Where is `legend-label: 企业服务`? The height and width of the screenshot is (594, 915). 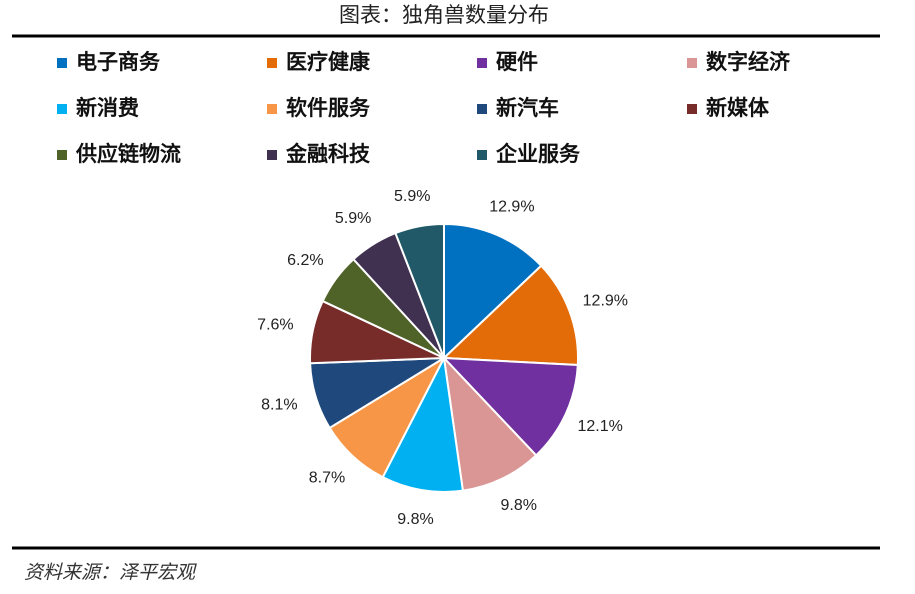 legend-label: 企业服务 is located at coordinates (538, 154).